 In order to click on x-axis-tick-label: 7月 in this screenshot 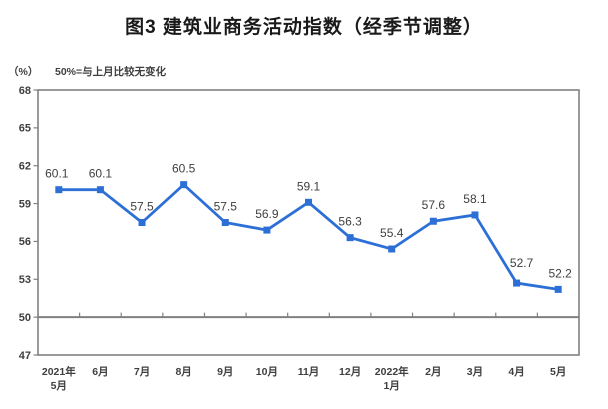, I will do `click(142, 372)`.